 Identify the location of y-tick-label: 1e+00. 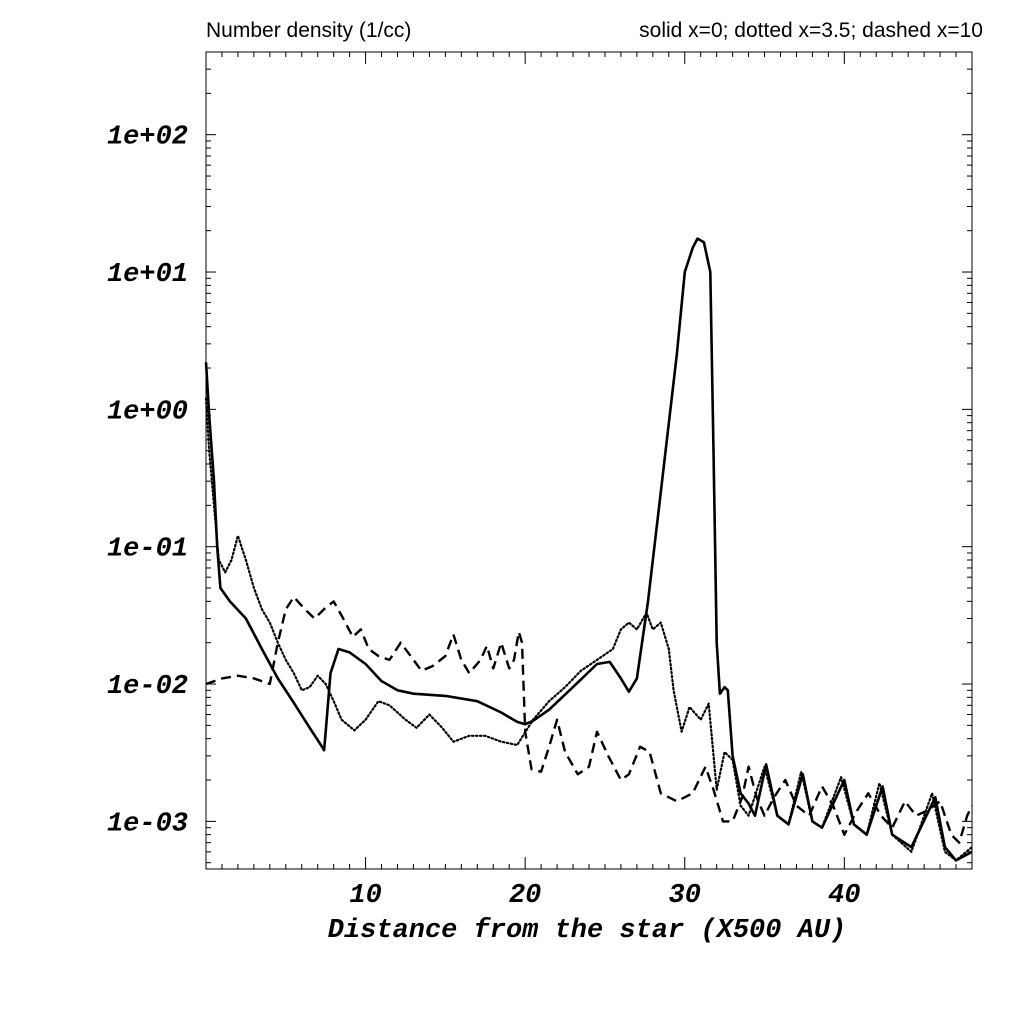
(147, 412).